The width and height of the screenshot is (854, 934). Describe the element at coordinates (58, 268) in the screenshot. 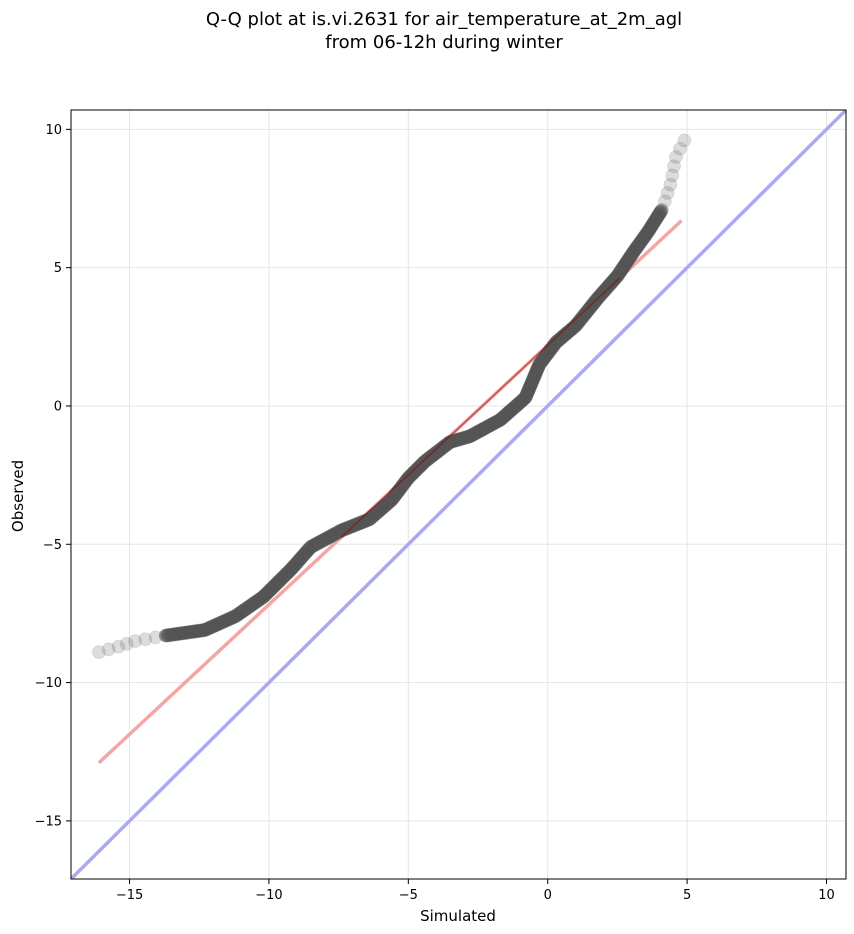

I see `y-tick-label: 5` at that location.